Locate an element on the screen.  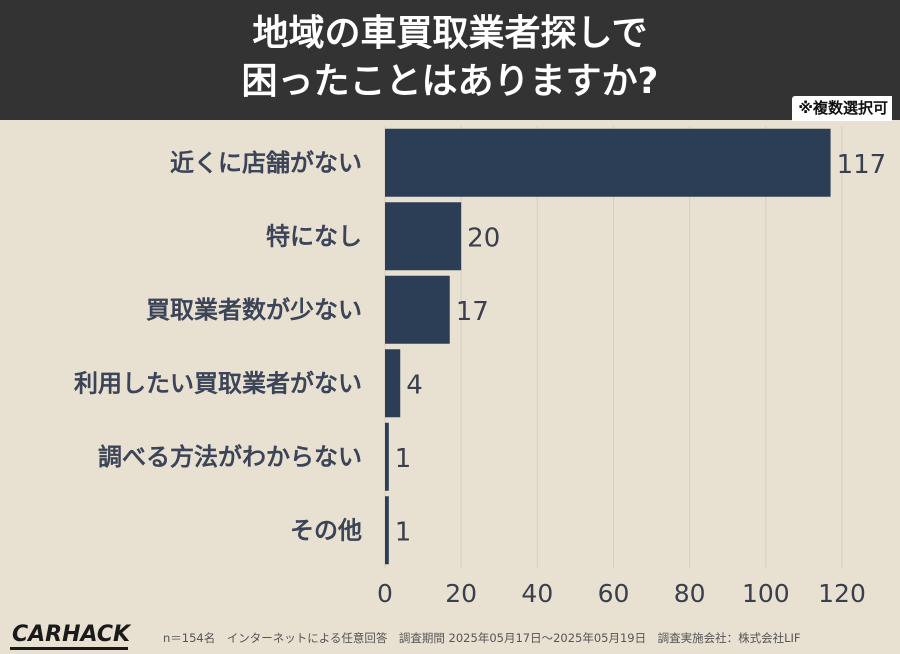
value-label: 4 is located at coordinates (414, 385).